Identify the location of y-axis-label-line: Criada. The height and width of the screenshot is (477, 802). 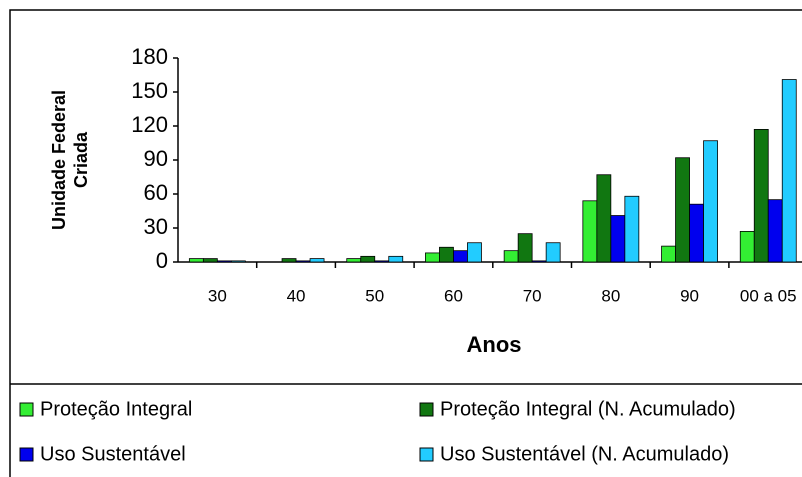
(81, 159).